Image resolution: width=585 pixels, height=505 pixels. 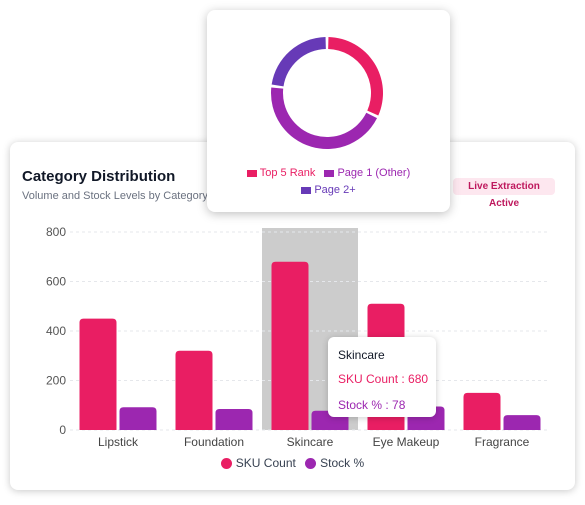 What do you see at coordinates (355, 76) in the screenshot?
I see `donut-slice-top-5-rank` at bounding box center [355, 76].